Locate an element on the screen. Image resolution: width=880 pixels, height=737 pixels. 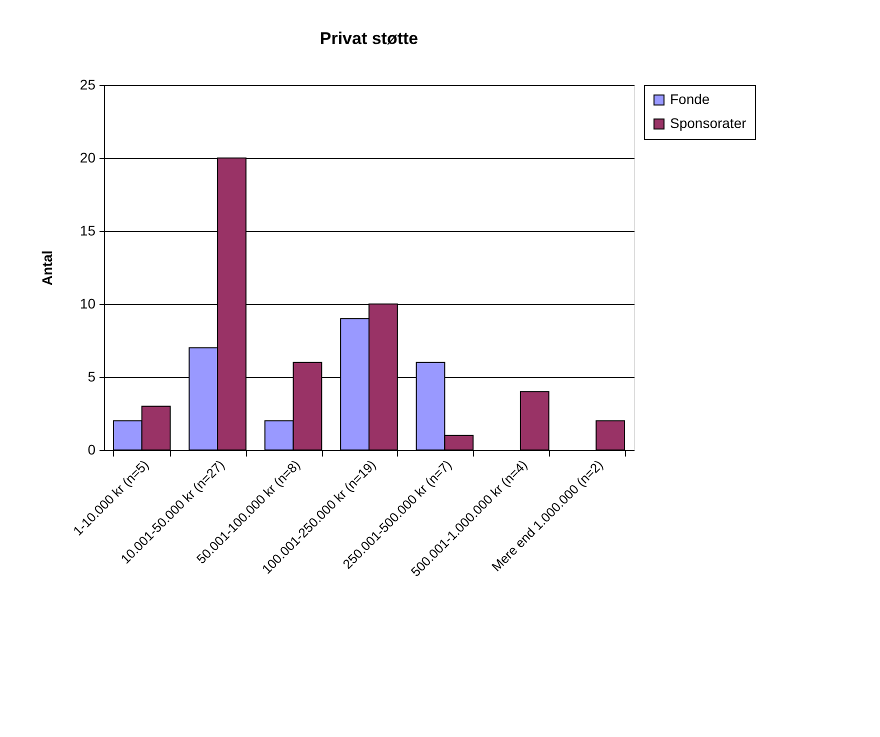
chart-title: Privat støtte is located at coordinates (369, 38).